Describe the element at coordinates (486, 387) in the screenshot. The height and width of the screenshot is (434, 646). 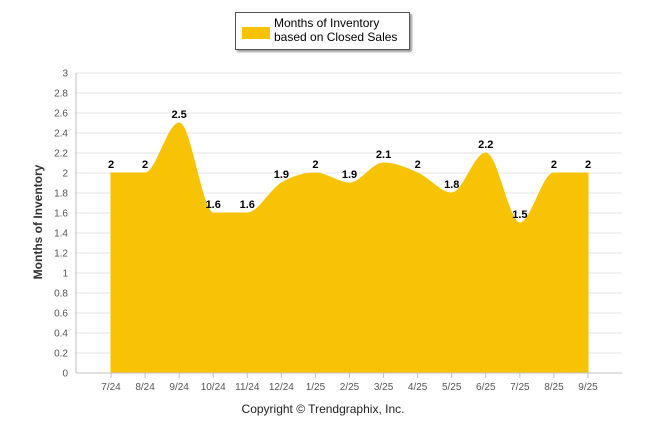
I see `x-tick-label: 6/25` at that location.